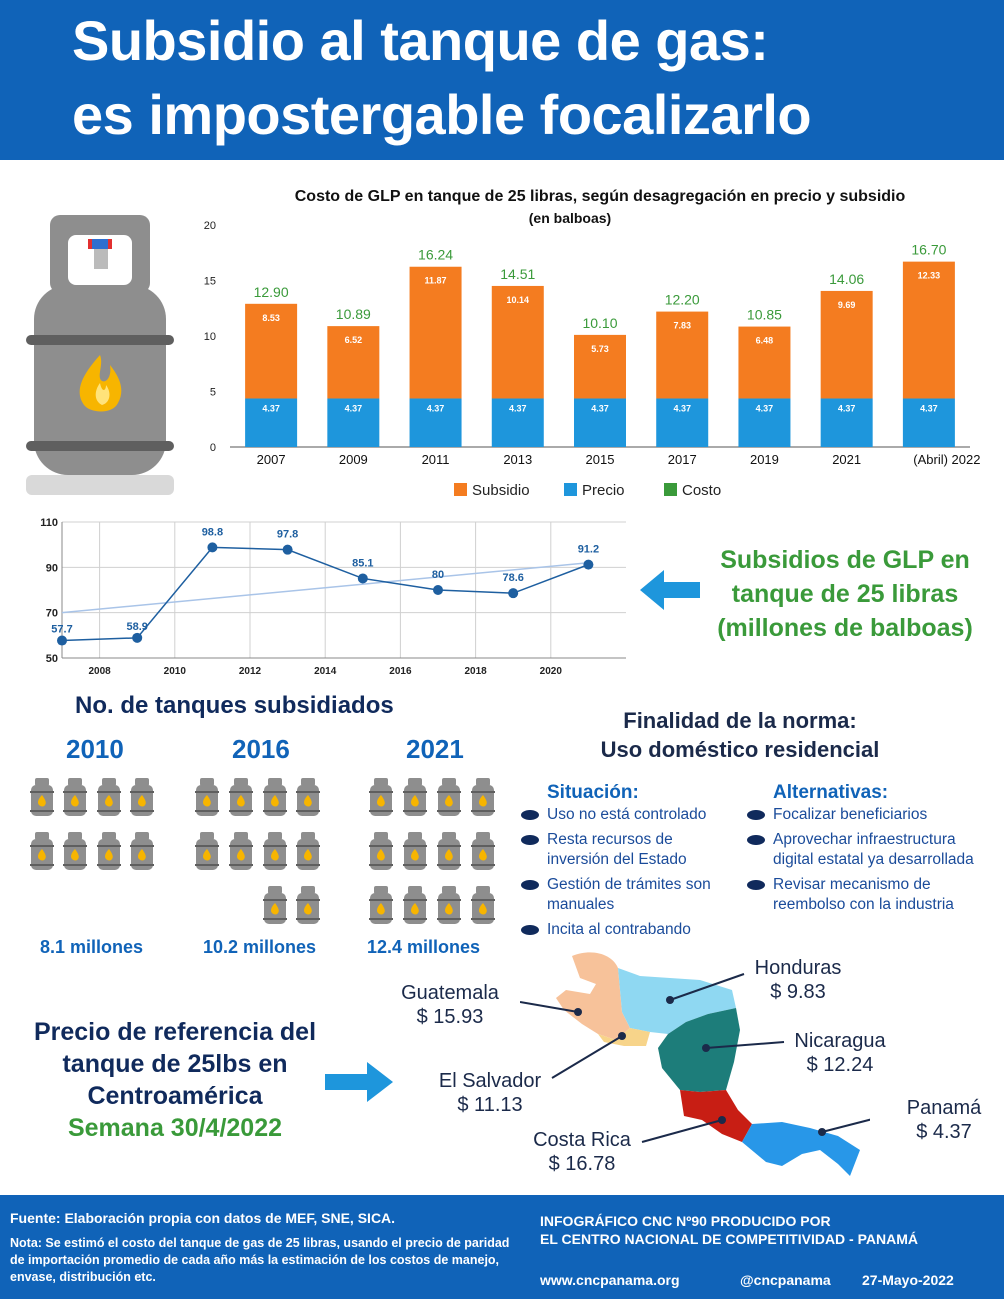 This screenshot has width=1004, height=1299. Describe the element at coordinates (260, 947) in the screenshot. I see `tanks-count-2016: 10.2 millones` at that location.